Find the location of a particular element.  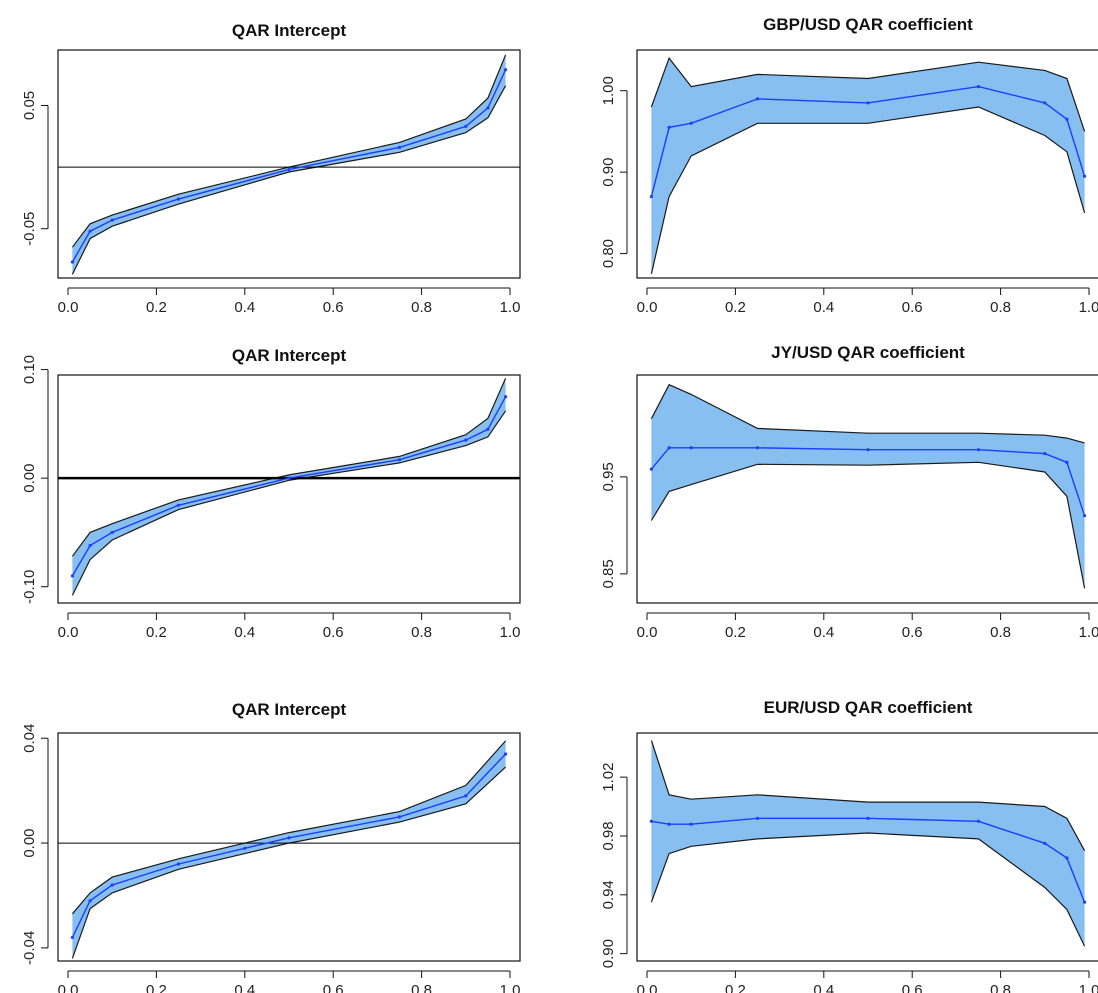

y-tick-label: 0.85 is located at coordinates (608, 573).